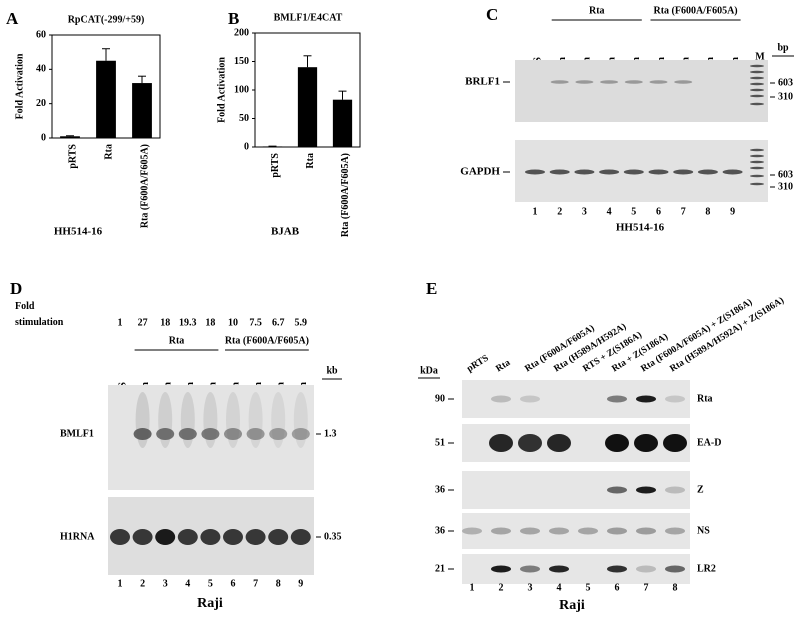 This screenshot has width=800, height=619. Describe the element at coordinates (77, 433) in the screenshot. I see `row-label: BMLF1` at that location.